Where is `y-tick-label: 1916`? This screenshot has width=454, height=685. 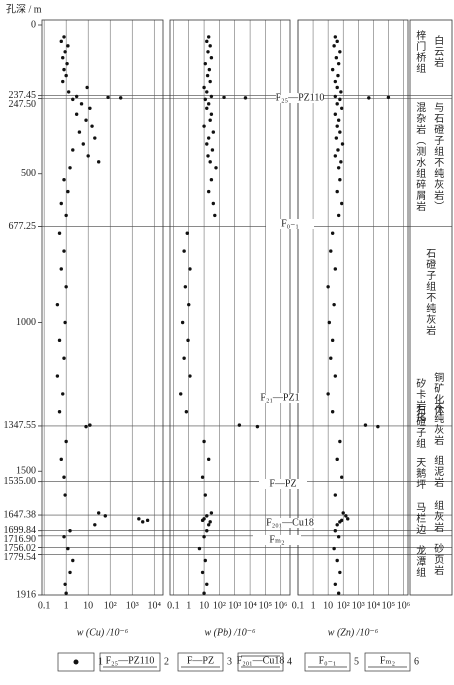
y-tick-label: 1916 is located at coordinates (26, 594).